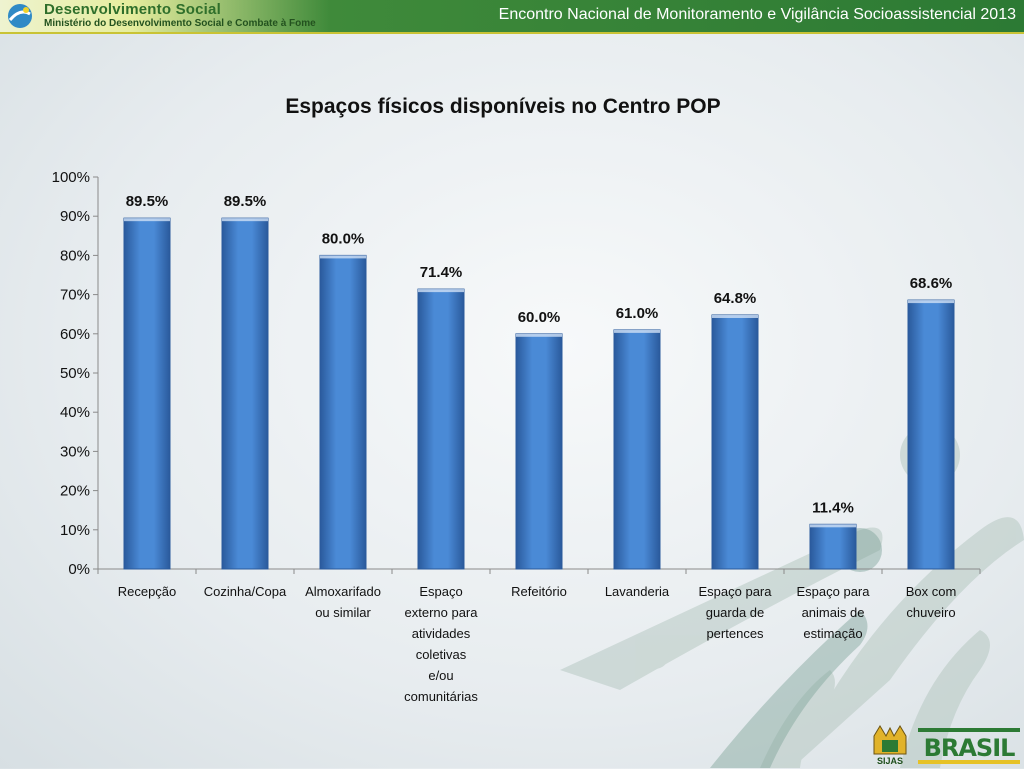 The image size is (1024, 769). Describe the element at coordinates (75, 216) in the screenshot. I see `y-tick-label: 90%` at that location.